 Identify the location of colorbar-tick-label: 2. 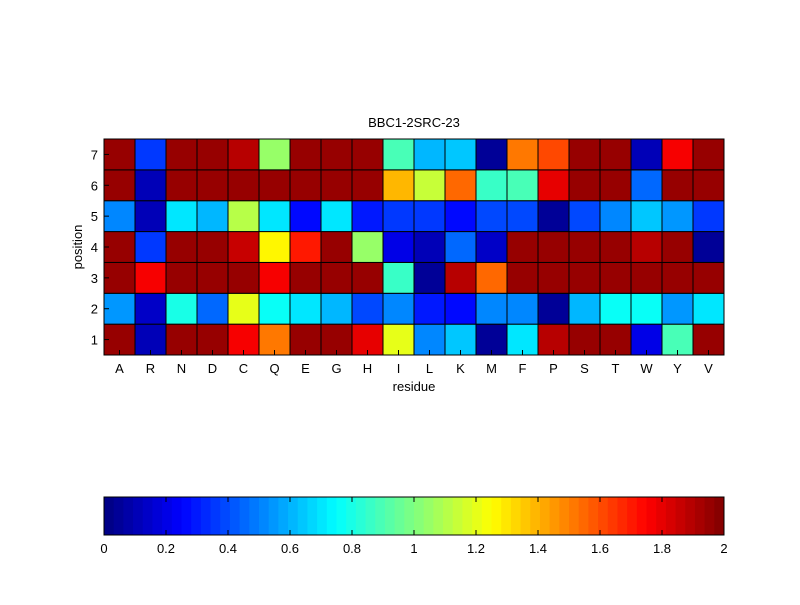
(723, 548).